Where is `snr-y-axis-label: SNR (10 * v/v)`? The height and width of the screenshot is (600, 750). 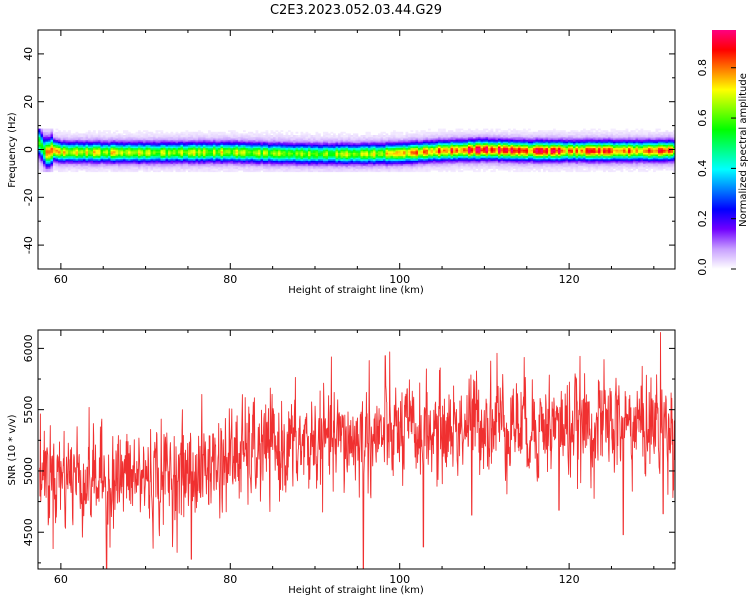 snr-y-axis-label: SNR (10 * v/v) is located at coordinates (12, 449).